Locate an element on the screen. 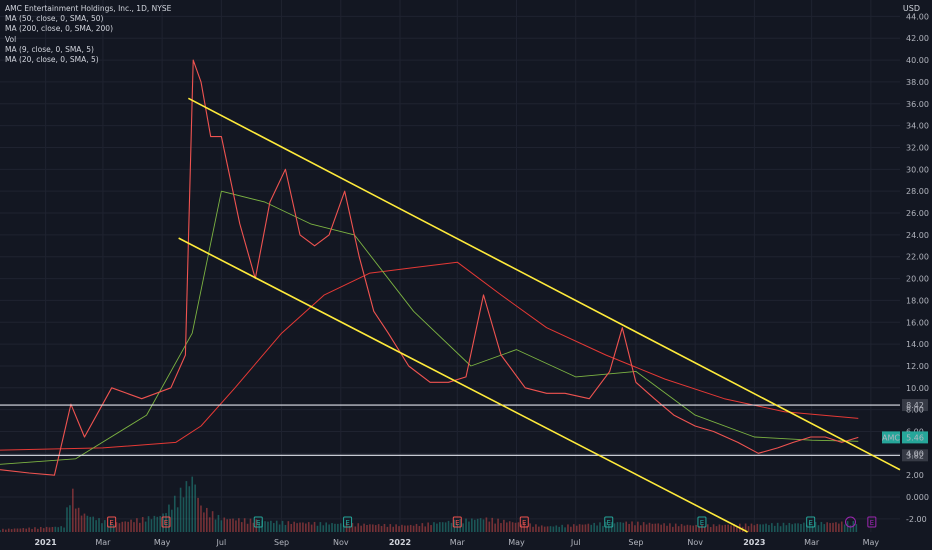 This screenshot has height=550, width=932. y-tick-label: 30.00 is located at coordinates (917, 169).